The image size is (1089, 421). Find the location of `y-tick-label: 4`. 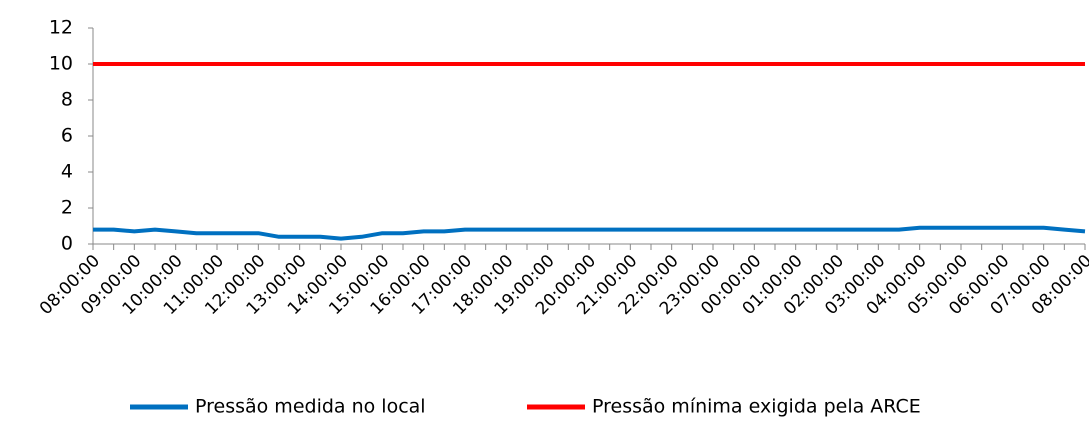

y-tick-label: 4 is located at coordinates (67, 172).